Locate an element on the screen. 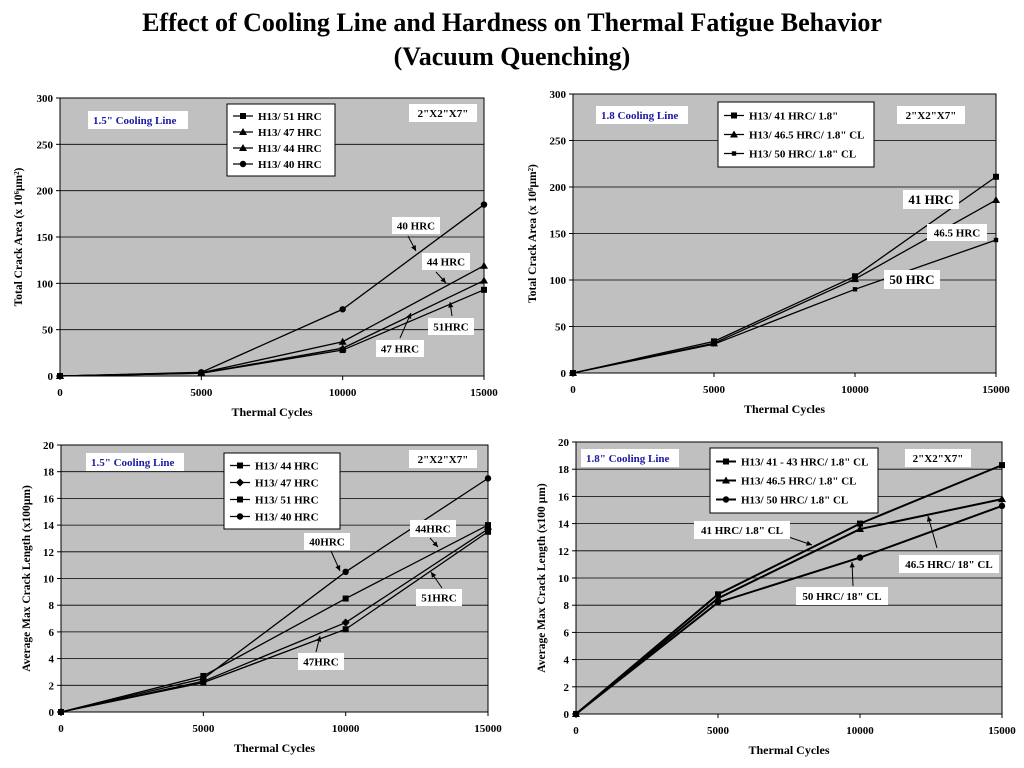  y-tick-label: 14 is located at coordinates (49, 526).